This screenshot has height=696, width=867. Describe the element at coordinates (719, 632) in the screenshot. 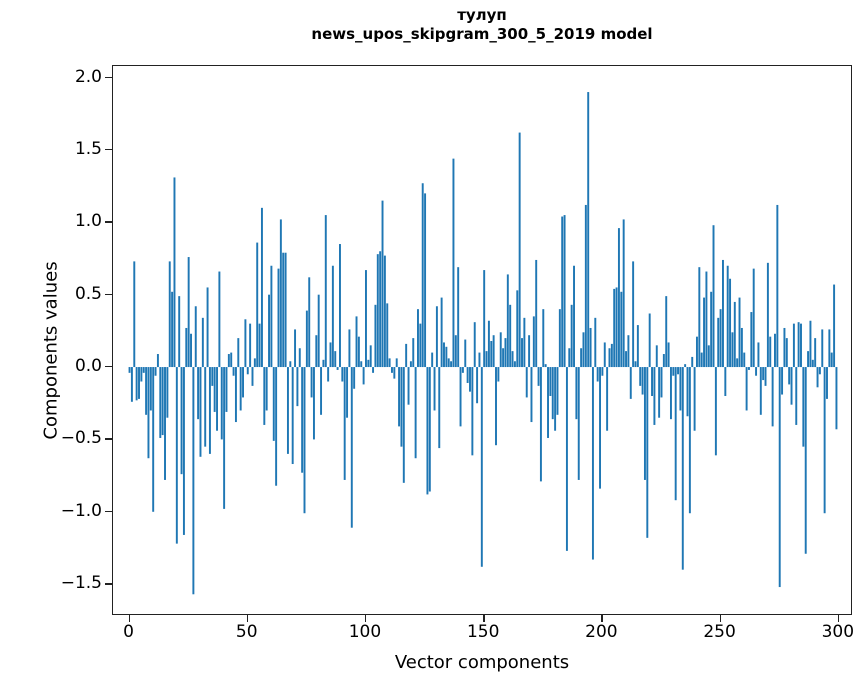

I see `x-tick-label: 250` at that location.